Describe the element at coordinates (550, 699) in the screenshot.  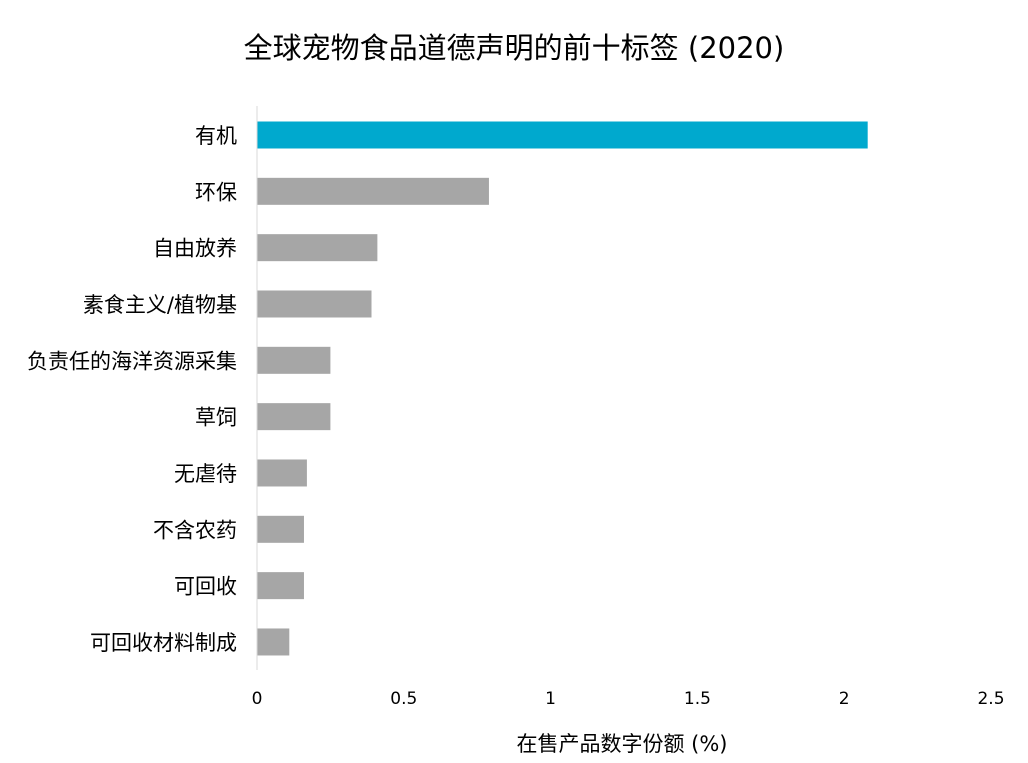
I see `x-tick-label-3: 1` at that location.